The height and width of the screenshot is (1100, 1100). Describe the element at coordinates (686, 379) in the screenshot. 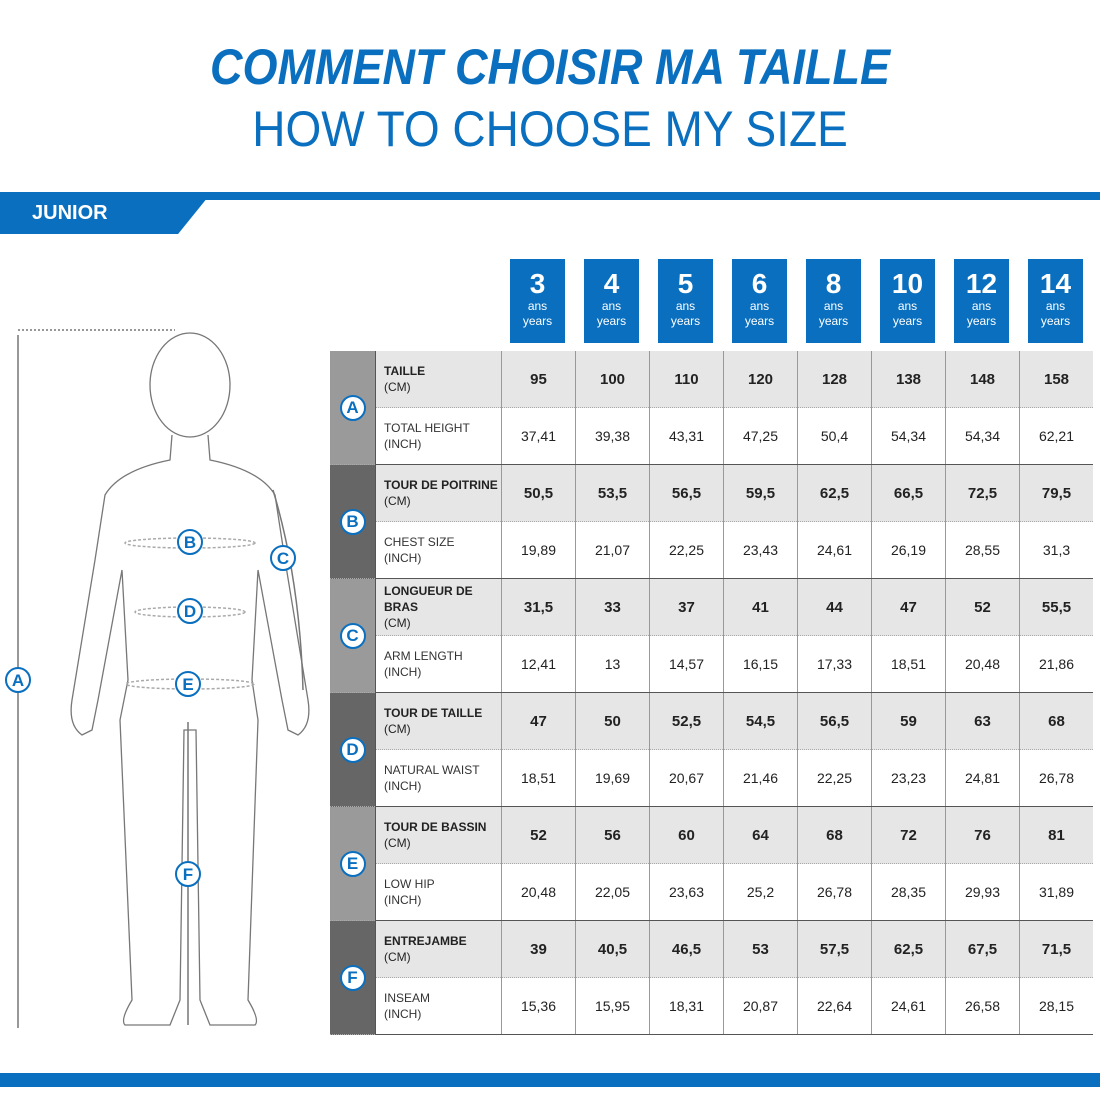

I see `size-value-cell: 110` at that location.